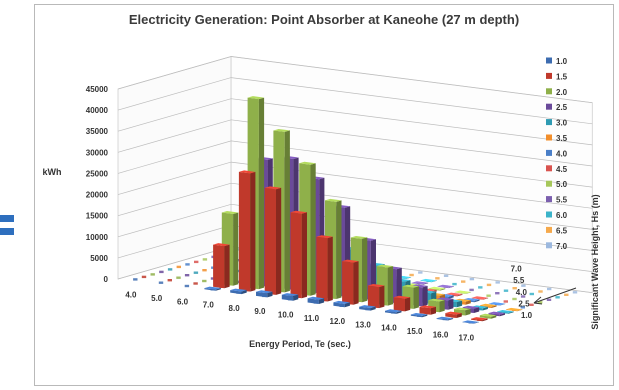  Describe the element at coordinates (562, 153) in the screenshot. I see `legend-label: 4.0` at that location.